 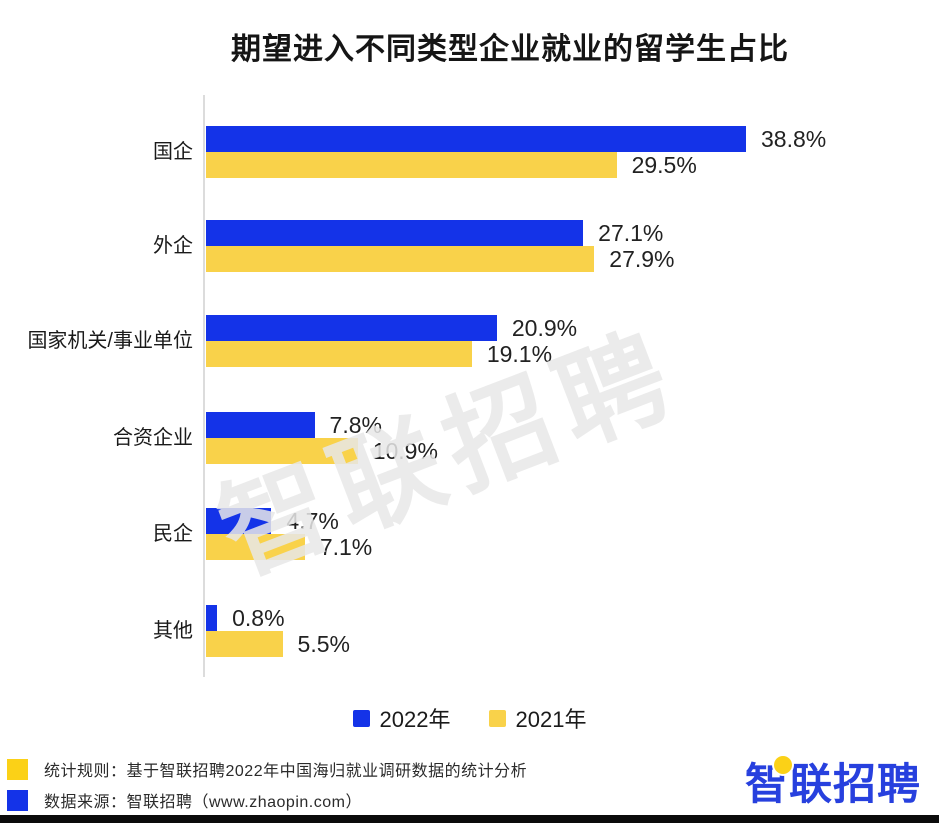 What do you see at coordinates (204, 386) in the screenshot?
I see `y-axis-line` at bounding box center [204, 386].